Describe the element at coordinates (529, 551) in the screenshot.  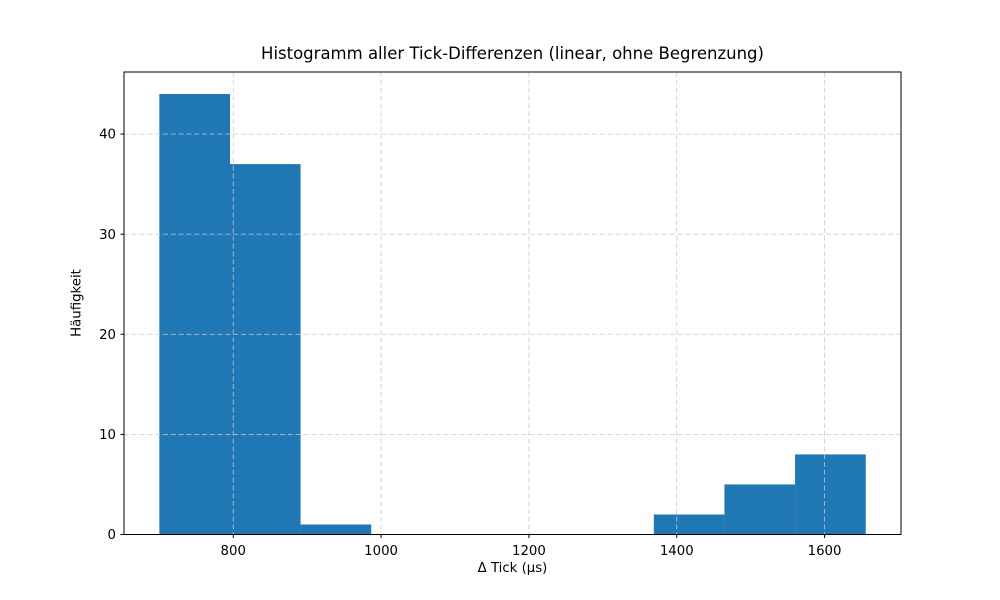
I see `x-tick-label: 1200` at that location.